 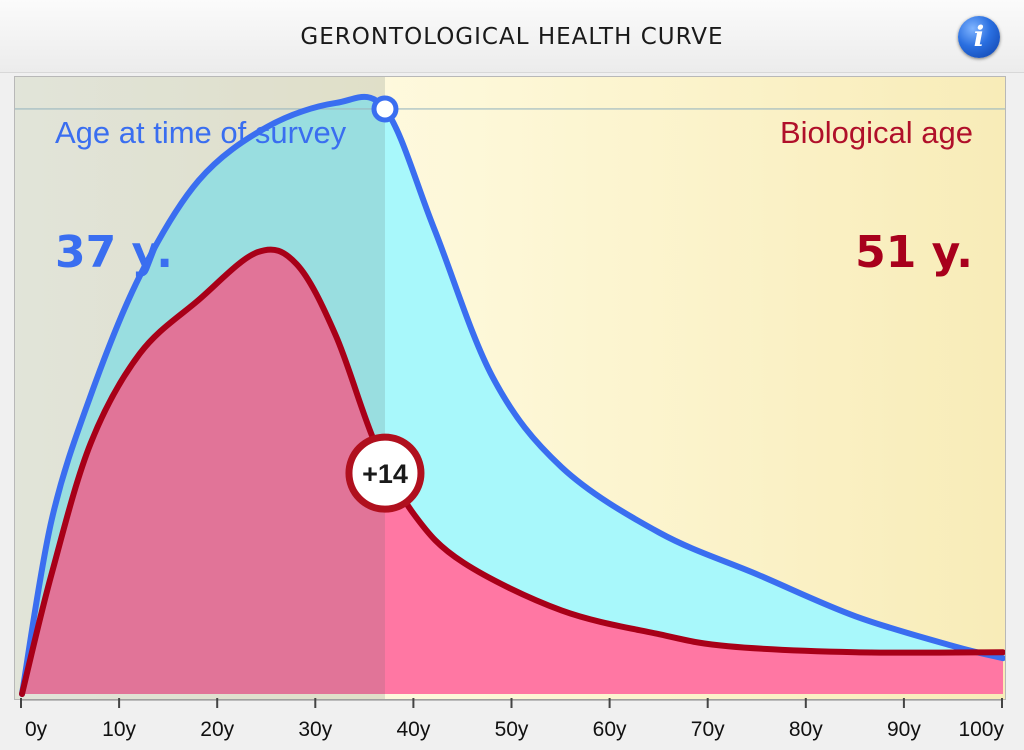 What do you see at coordinates (201, 132) in the screenshot?
I see `survey-age-label: Age at time of survey` at bounding box center [201, 132].